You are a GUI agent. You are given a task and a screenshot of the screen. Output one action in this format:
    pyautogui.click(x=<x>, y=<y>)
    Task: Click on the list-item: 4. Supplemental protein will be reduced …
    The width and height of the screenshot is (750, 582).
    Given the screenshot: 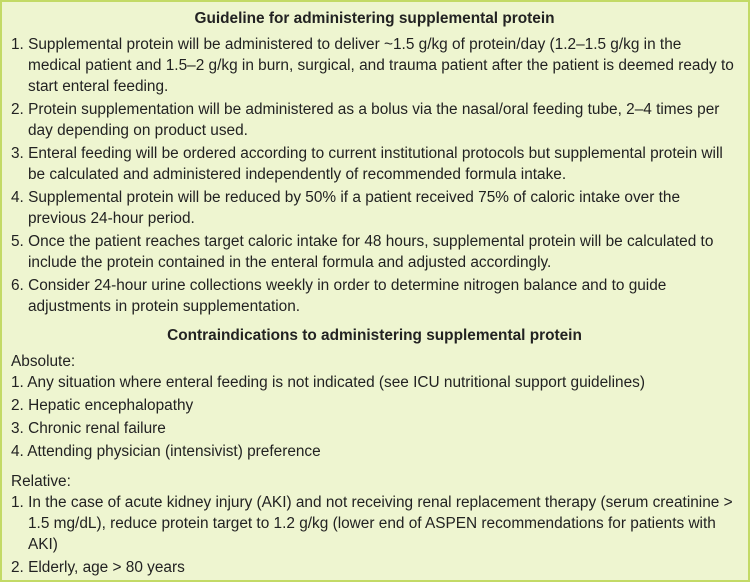 What is the action you would take?
    pyautogui.click(x=346, y=208)
    